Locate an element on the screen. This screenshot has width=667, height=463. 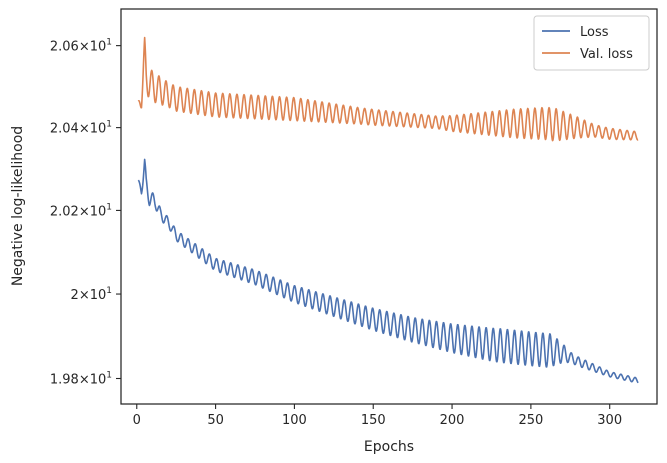
x-tick-label: 300 is located at coordinates (609, 420).